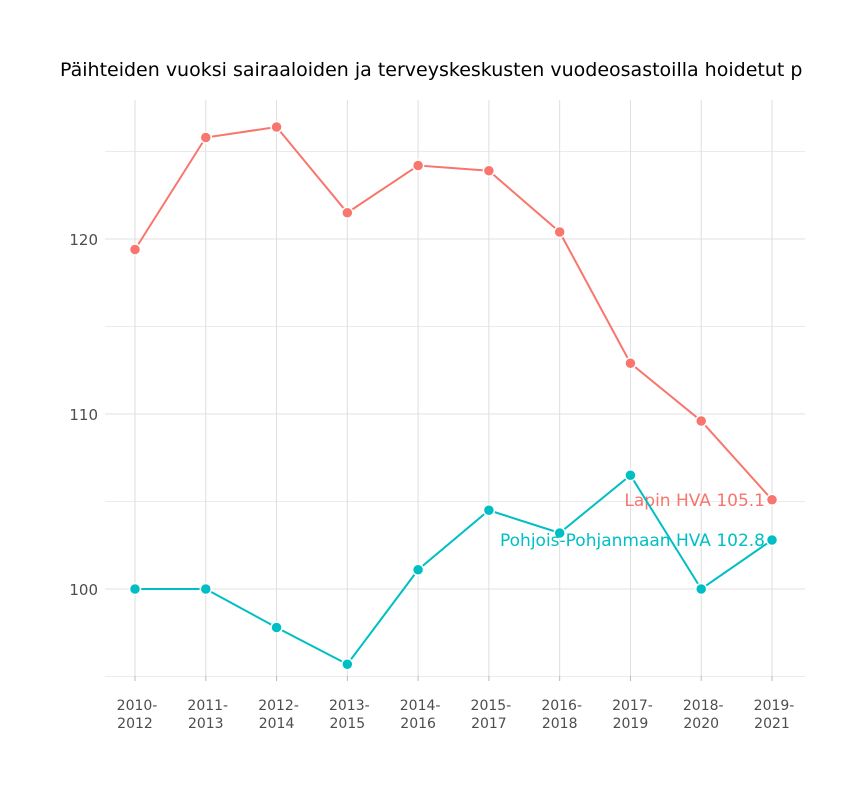  I want to click on x-tick-label: 2021, so click(772, 724).